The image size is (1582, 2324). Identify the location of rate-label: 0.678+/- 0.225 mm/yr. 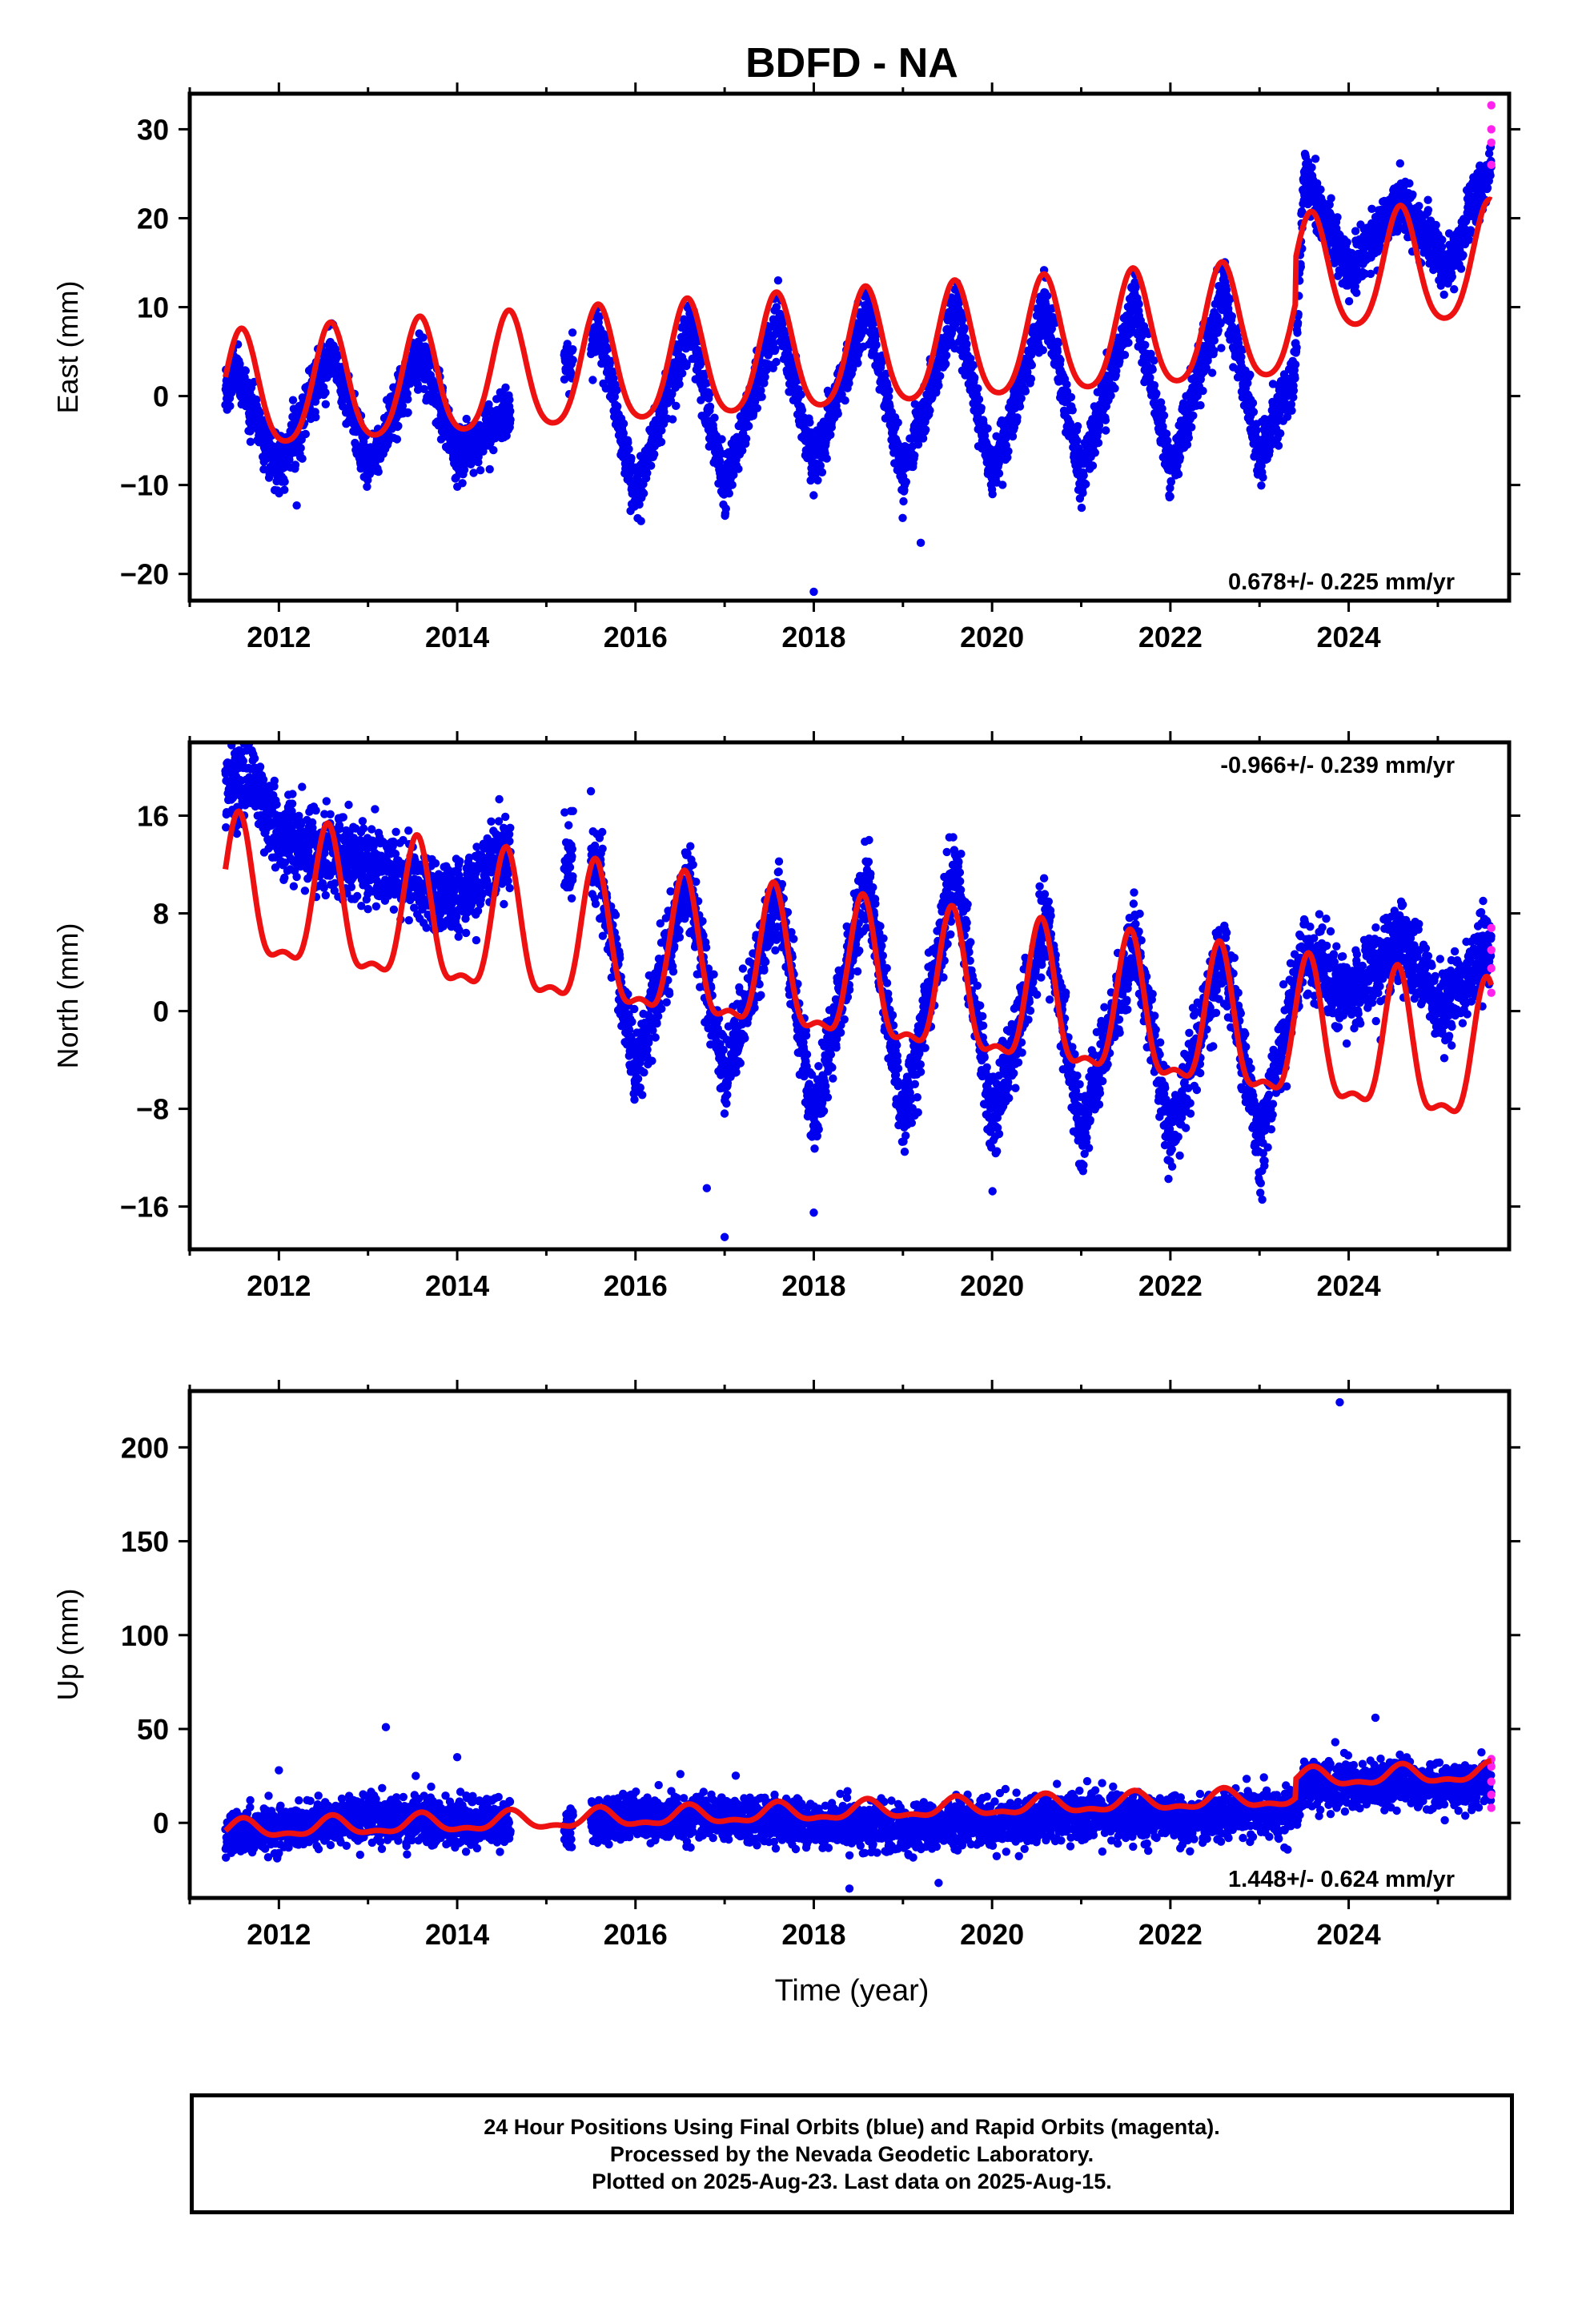
(1341, 582).